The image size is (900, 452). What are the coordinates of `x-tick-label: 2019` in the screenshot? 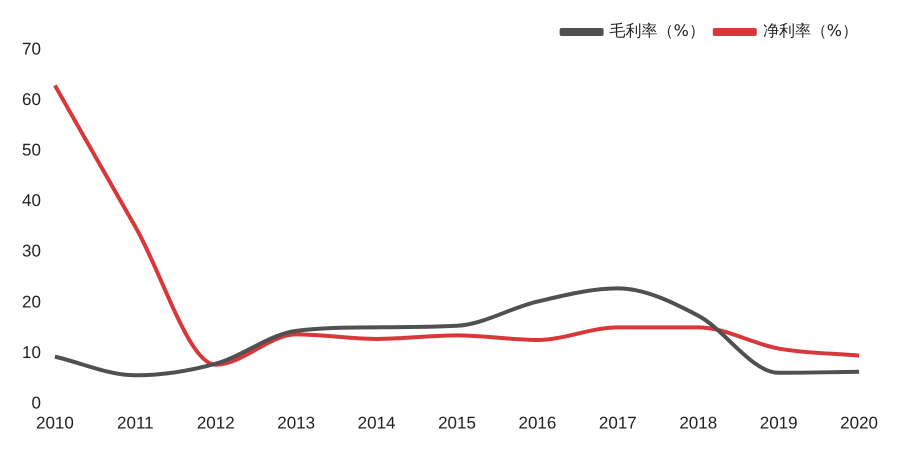 It's located at (779, 422).